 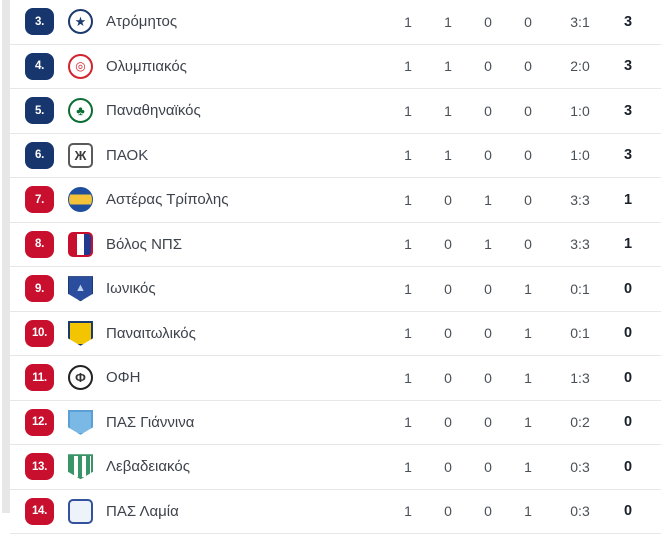 I want to click on table-row: 11. Φ ΟΦΗ 1 0 0 1 1:3 0, so click(x=335, y=378).